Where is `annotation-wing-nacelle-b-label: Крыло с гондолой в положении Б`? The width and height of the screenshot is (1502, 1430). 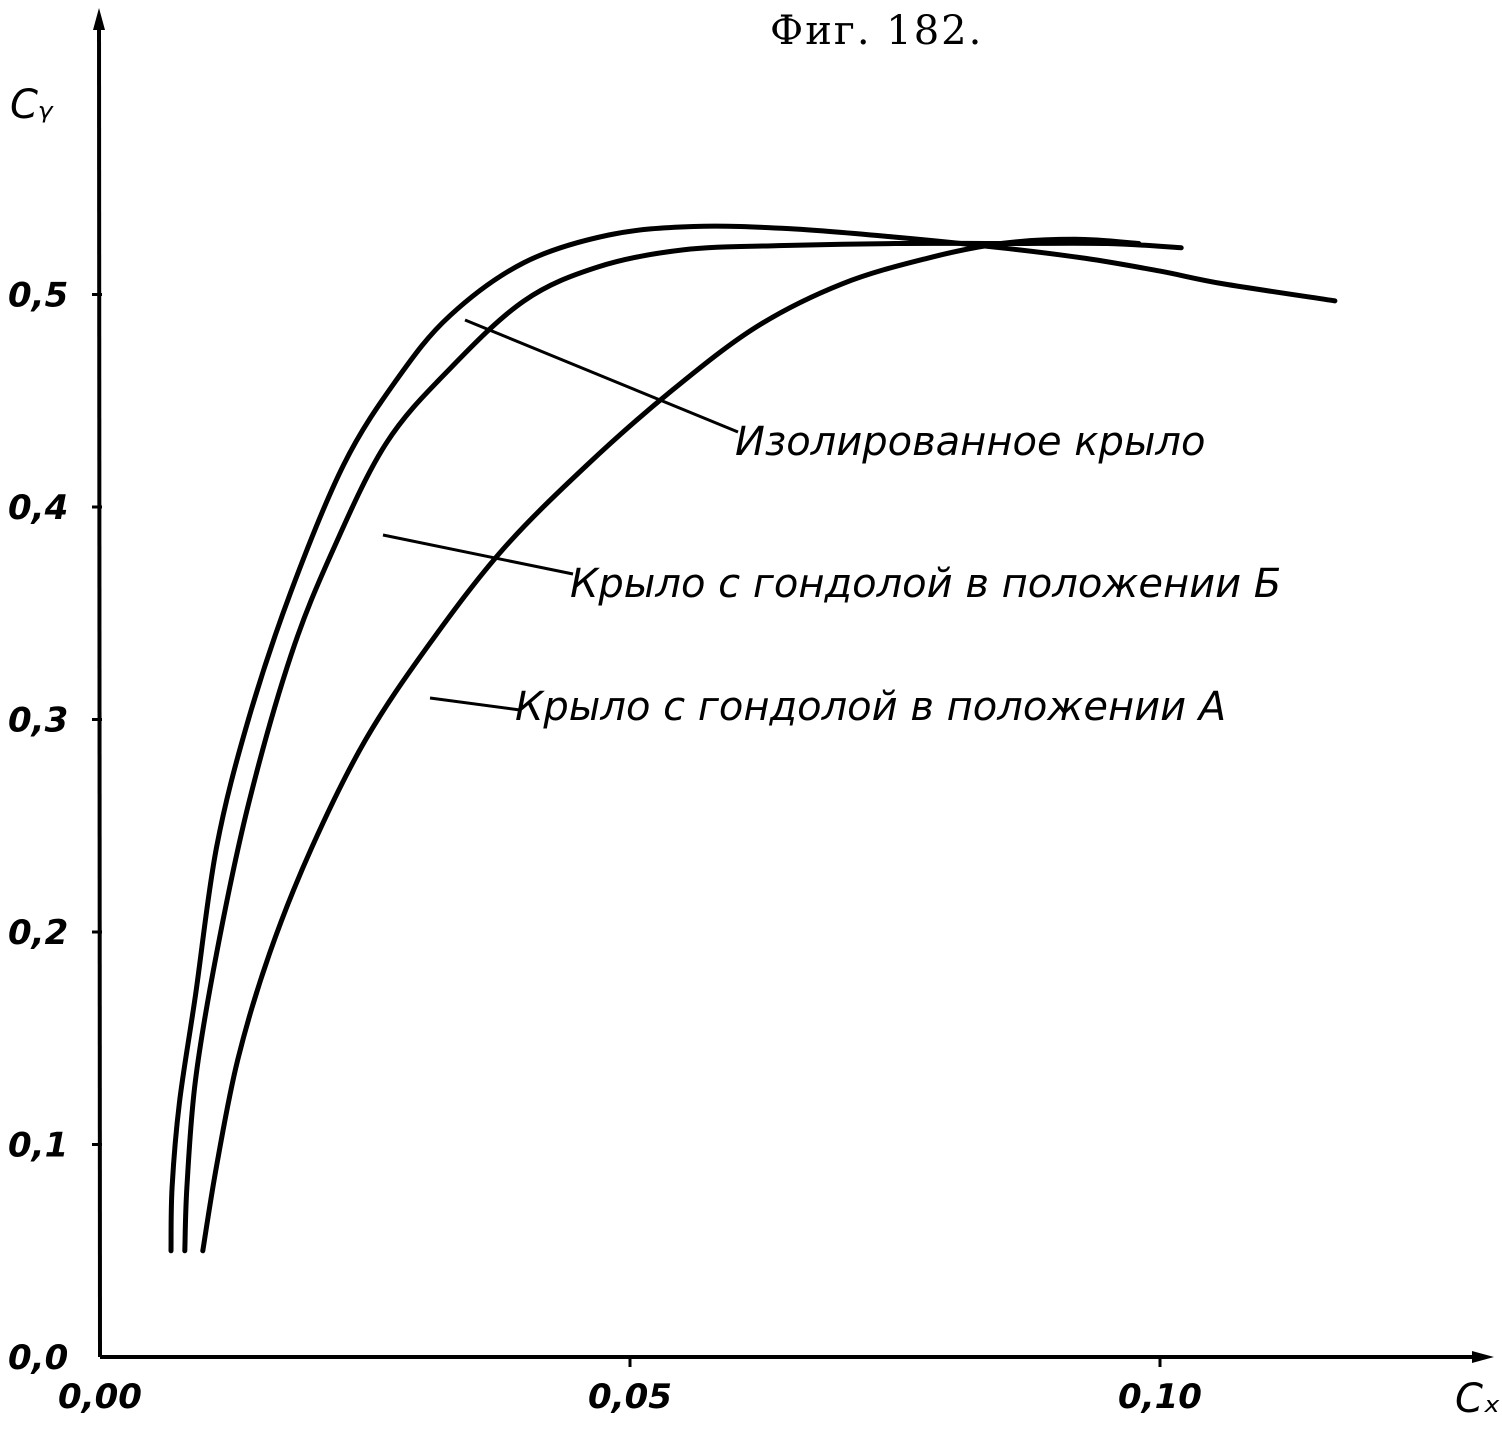 annotation-wing-nacelle-b-label: Крыло с гондолой в положении Б is located at coordinates (925, 584).